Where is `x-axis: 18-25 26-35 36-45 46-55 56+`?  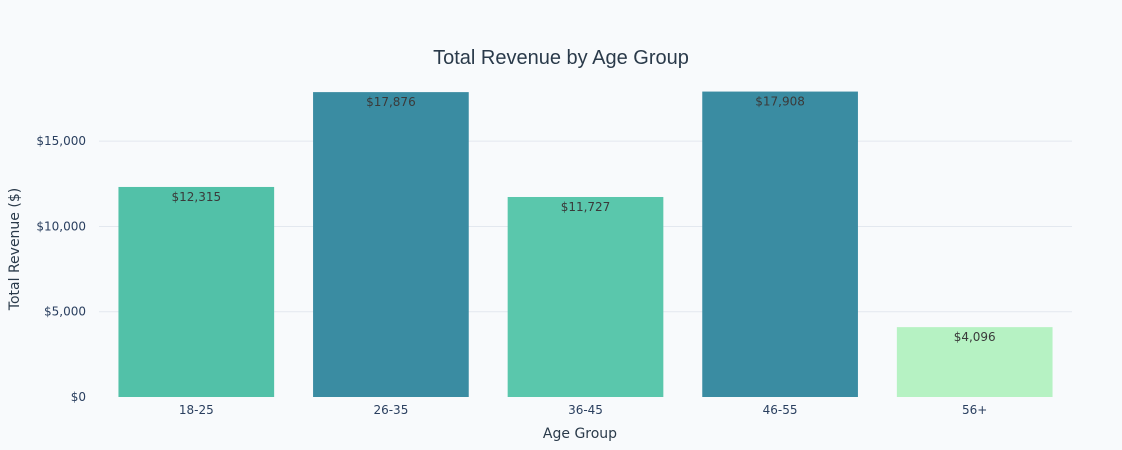
x-axis: 18-25 26-35 36-45 46-55 56+ is located at coordinates (583, 410).